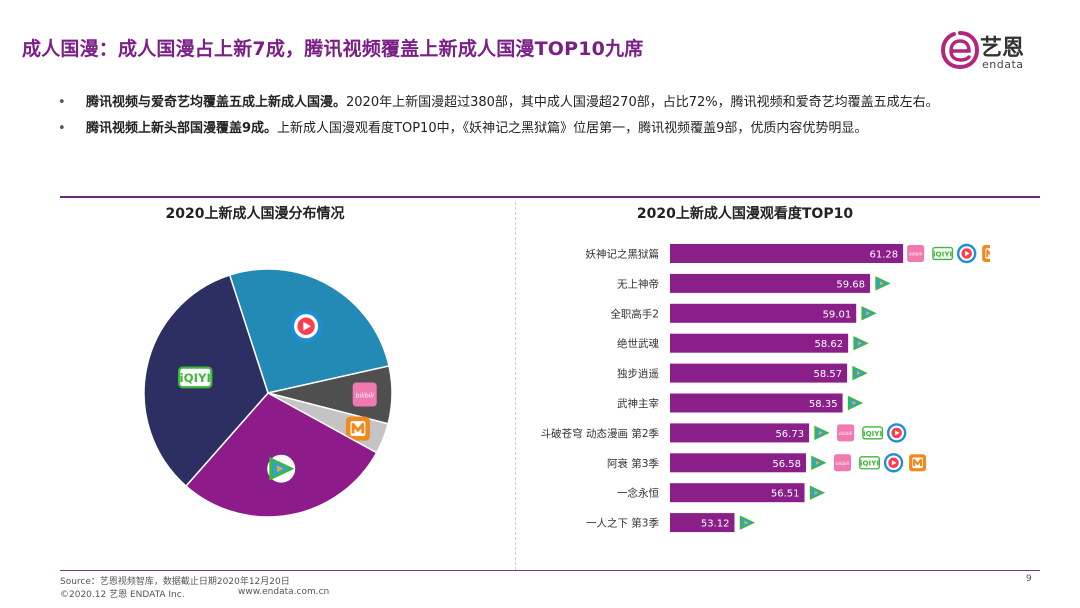 This screenshot has width=1080, height=608. Describe the element at coordinates (268, 393) in the screenshot. I see `pie-chart: bilibili iQIYI` at that location.